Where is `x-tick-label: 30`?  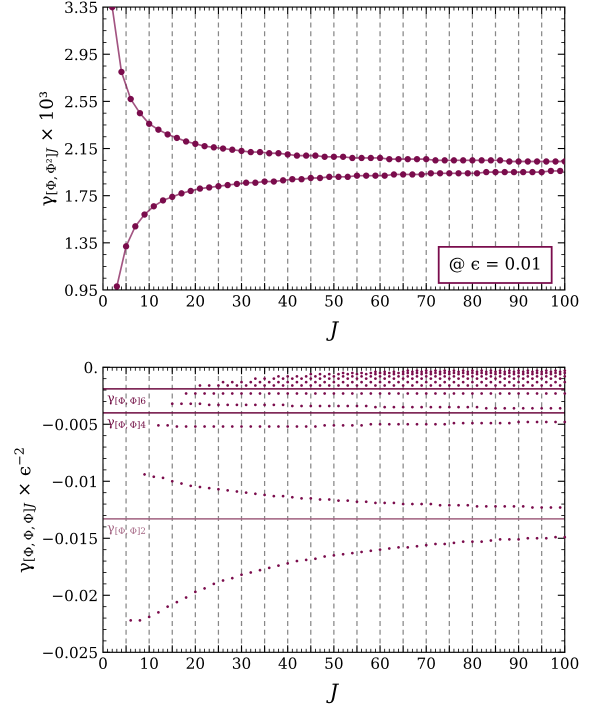
x-tick-label: 30 is located at coordinates (241, 301).